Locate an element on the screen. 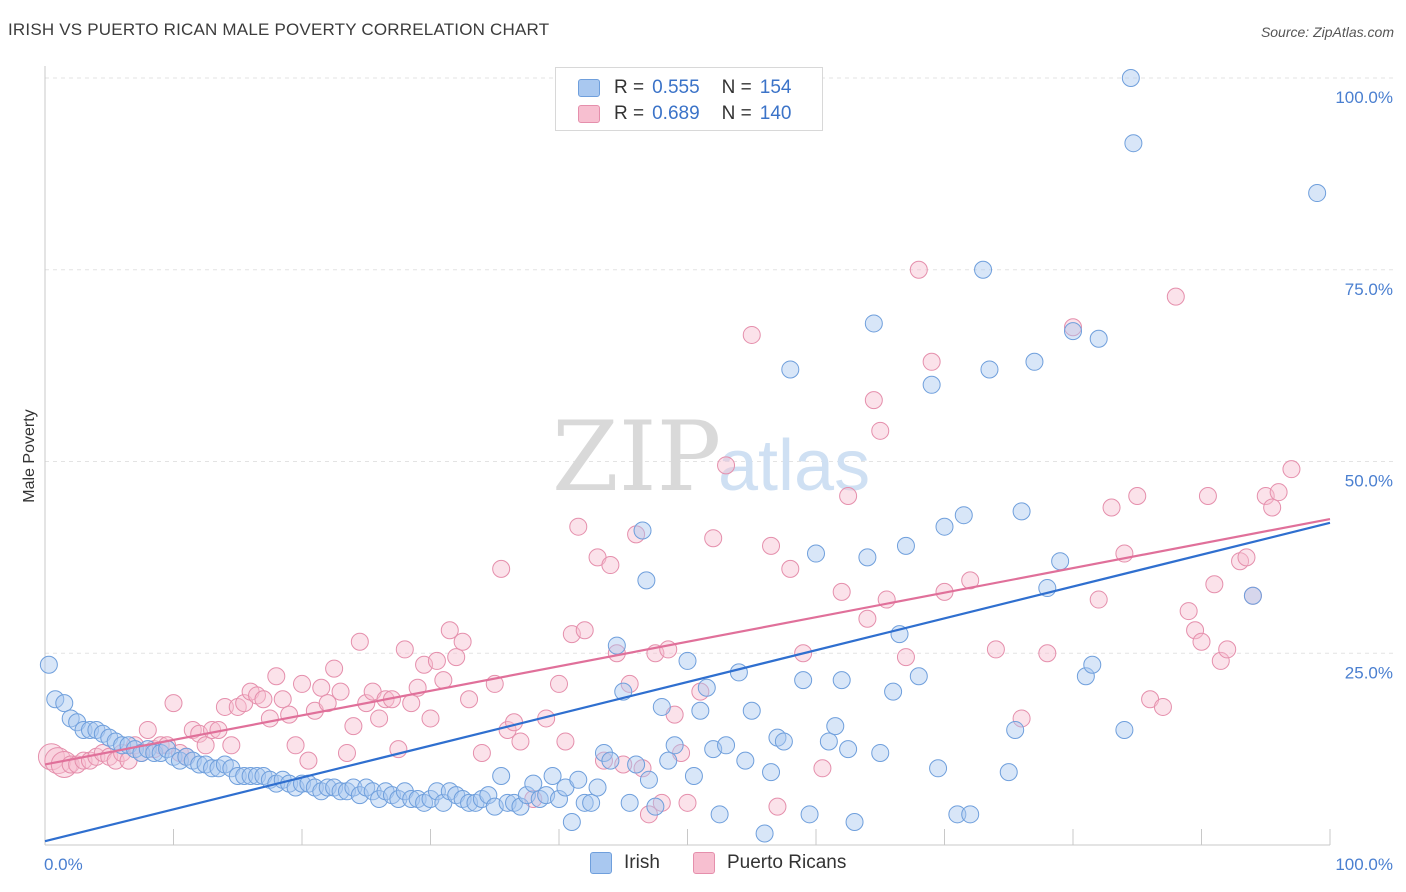 The width and height of the screenshot is (1406, 892). watermark-zip: ZIP is located at coordinates (636, 457).